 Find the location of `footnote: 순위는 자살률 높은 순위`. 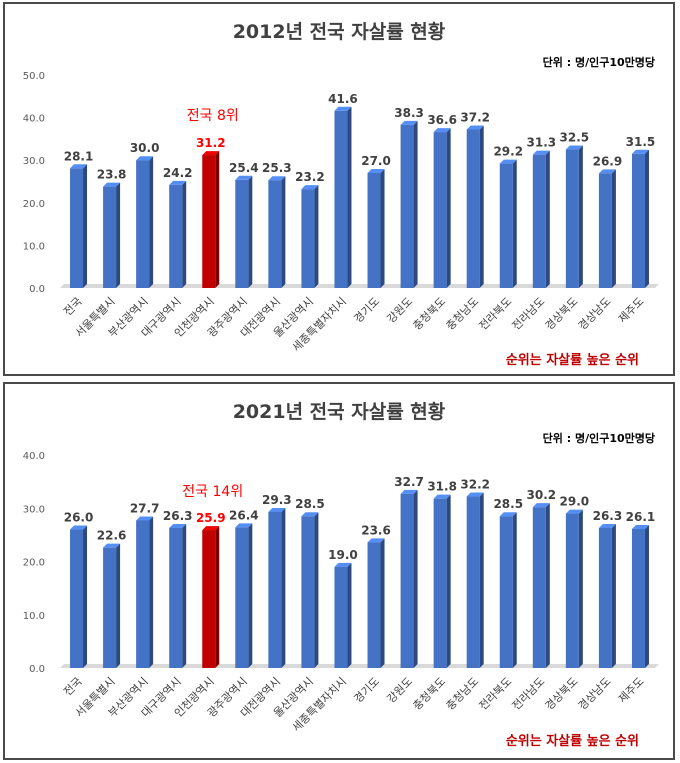

footnote: 순위는 자살률 높은 순위 is located at coordinates (572, 360).